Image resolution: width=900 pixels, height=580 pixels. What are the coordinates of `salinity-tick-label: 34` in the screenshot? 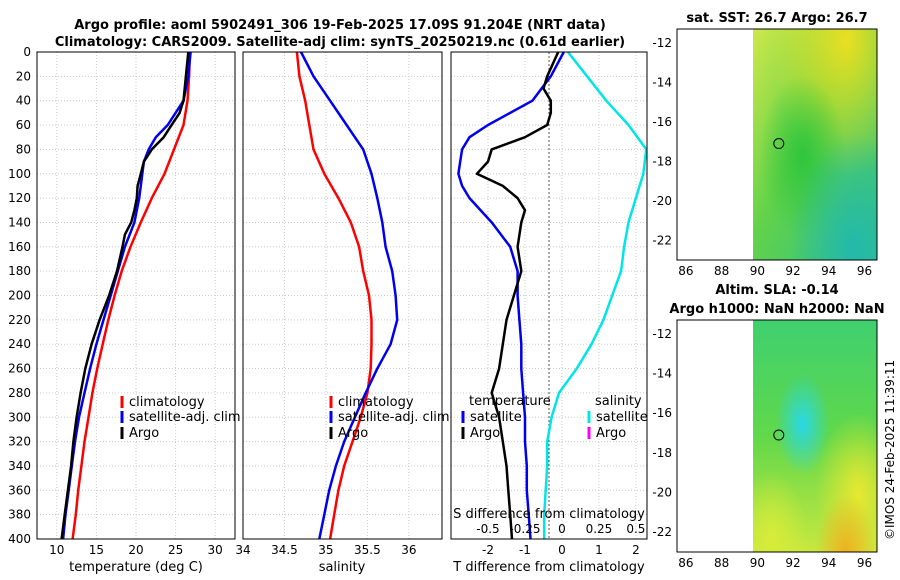 It's located at (242, 550).